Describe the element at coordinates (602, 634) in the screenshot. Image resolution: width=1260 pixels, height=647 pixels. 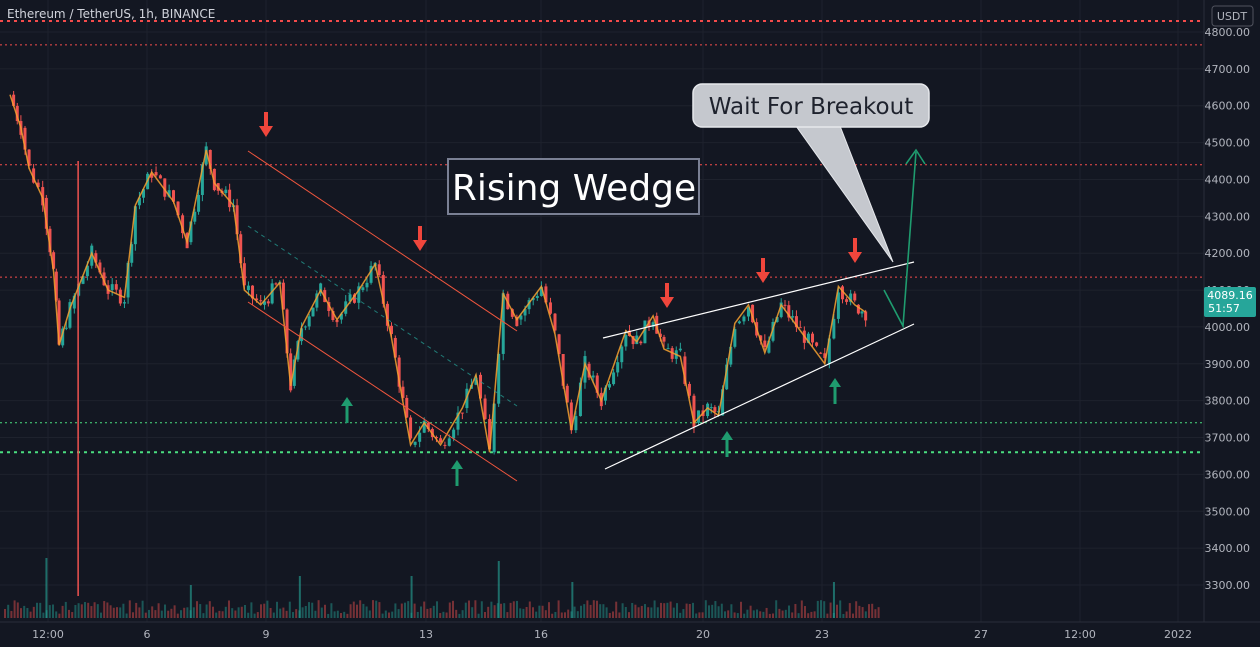
I see `time-axis` at that location.